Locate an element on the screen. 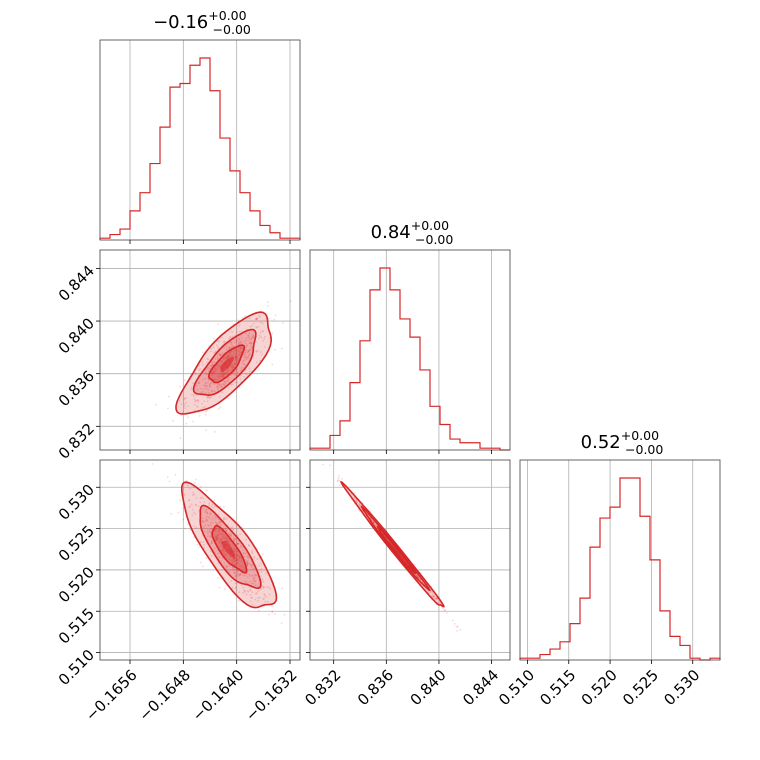 This screenshot has height=760, width=760. pair-0-content is located at coordinates (223, 370).